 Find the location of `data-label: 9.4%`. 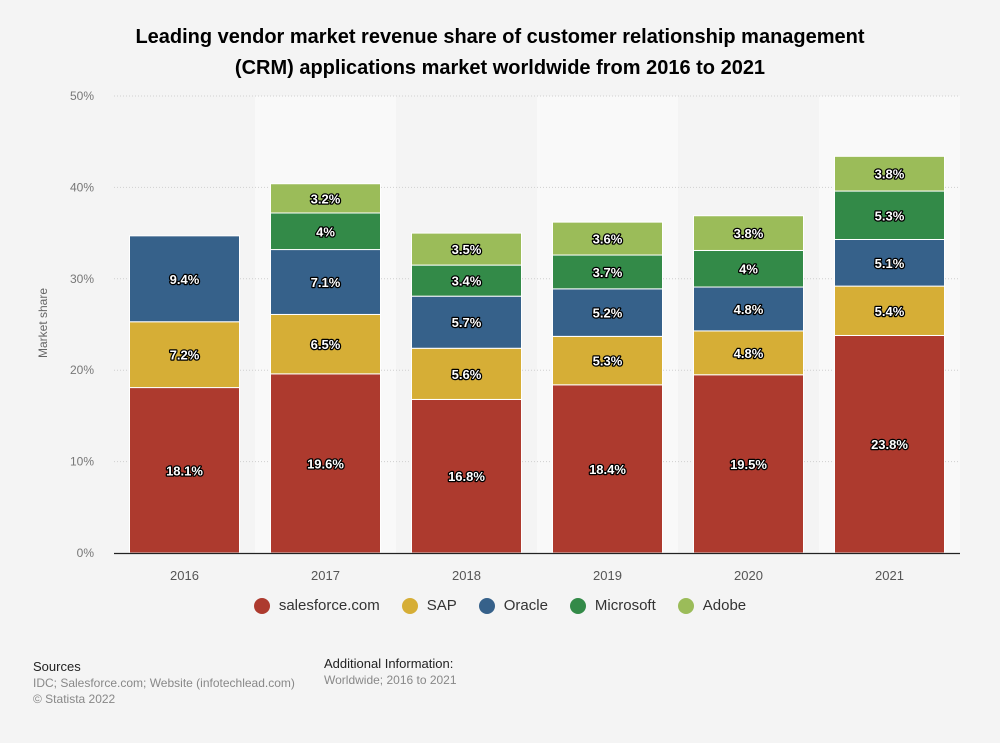

data-label: 9.4% is located at coordinates (185, 279).